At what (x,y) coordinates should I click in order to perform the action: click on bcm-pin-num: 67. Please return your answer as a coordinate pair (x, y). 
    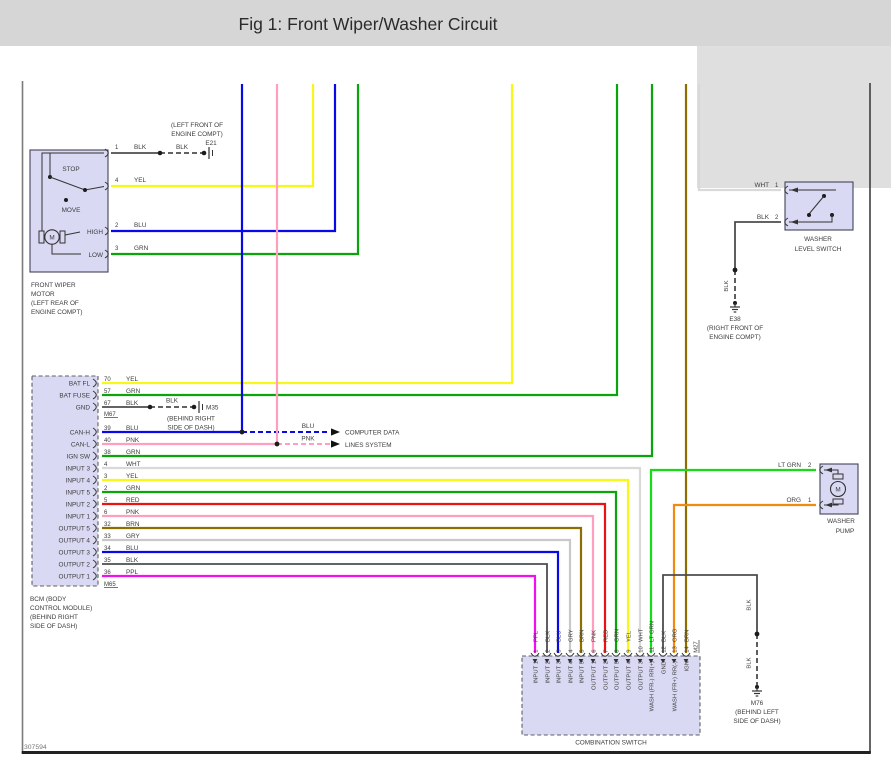
    Looking at the image, I should click on (107, 404).